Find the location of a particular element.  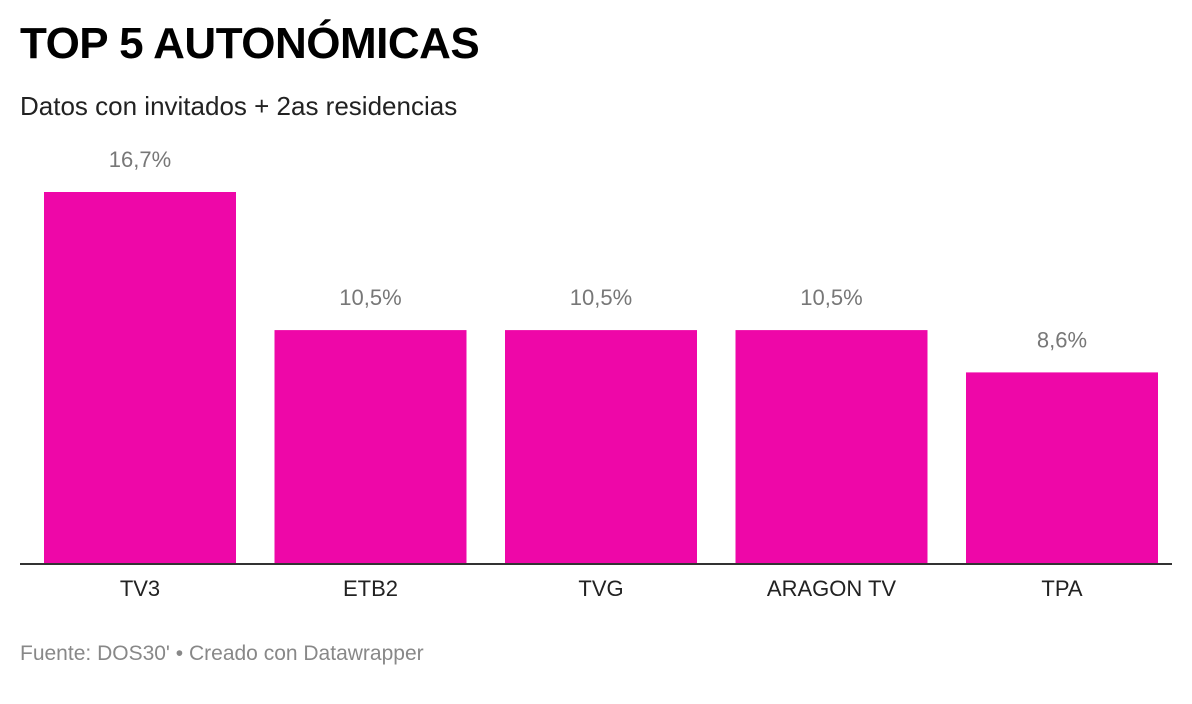

category-label-tv3: TV3 is located at coordinates (140, 588).